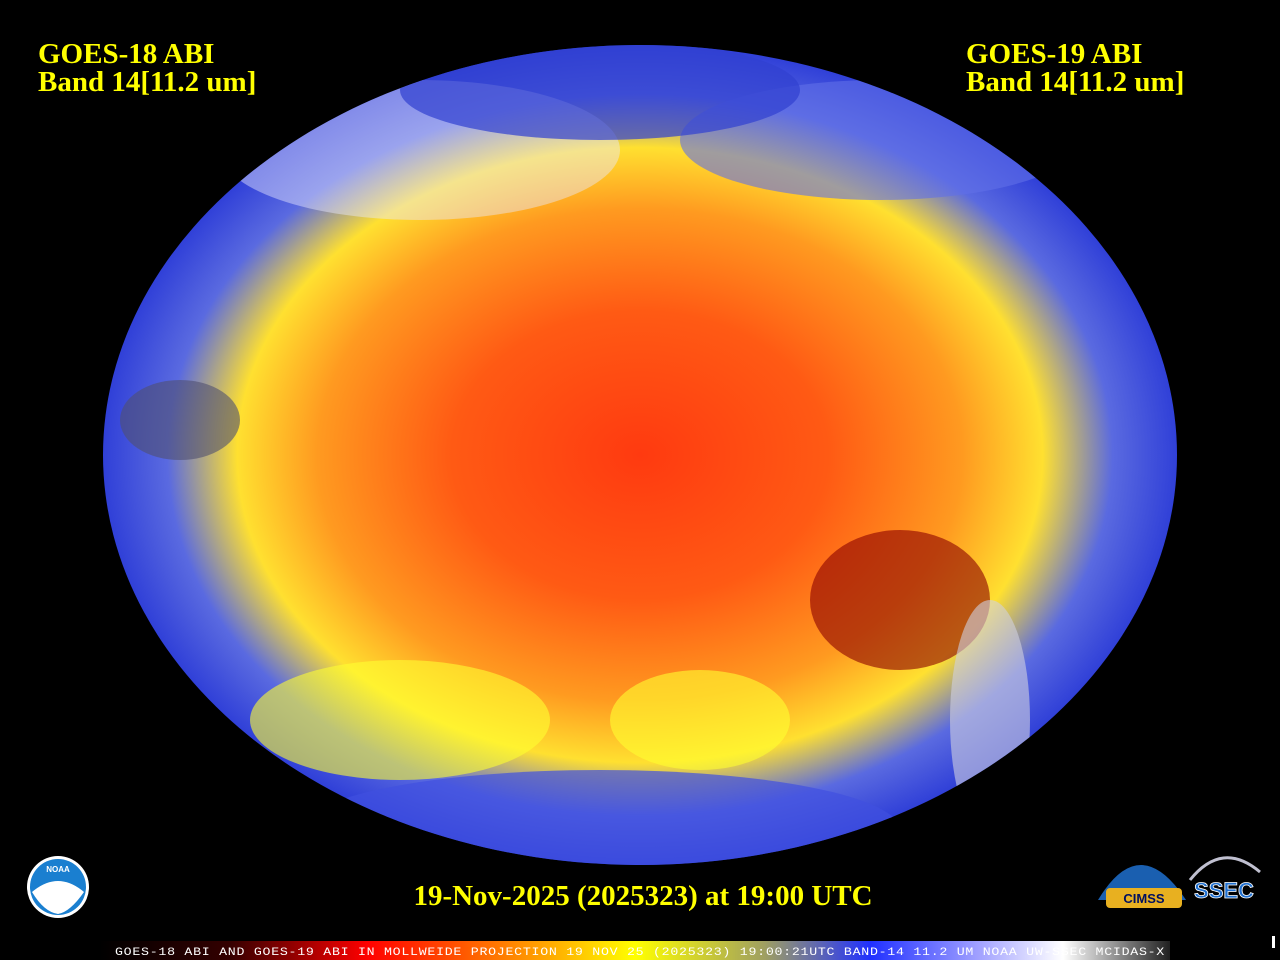 The image size is (1280, 960). I want to click on cimss-label: CIMSS, so click(1144, 898).